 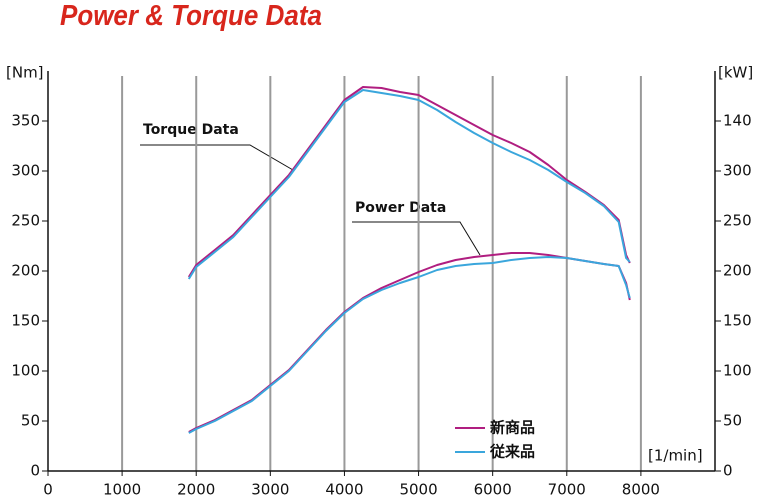 What do you see at coordinates (641, 489) in the screenshot?
I see `x-tick-label: 8000` at bounding box center [641, 489].